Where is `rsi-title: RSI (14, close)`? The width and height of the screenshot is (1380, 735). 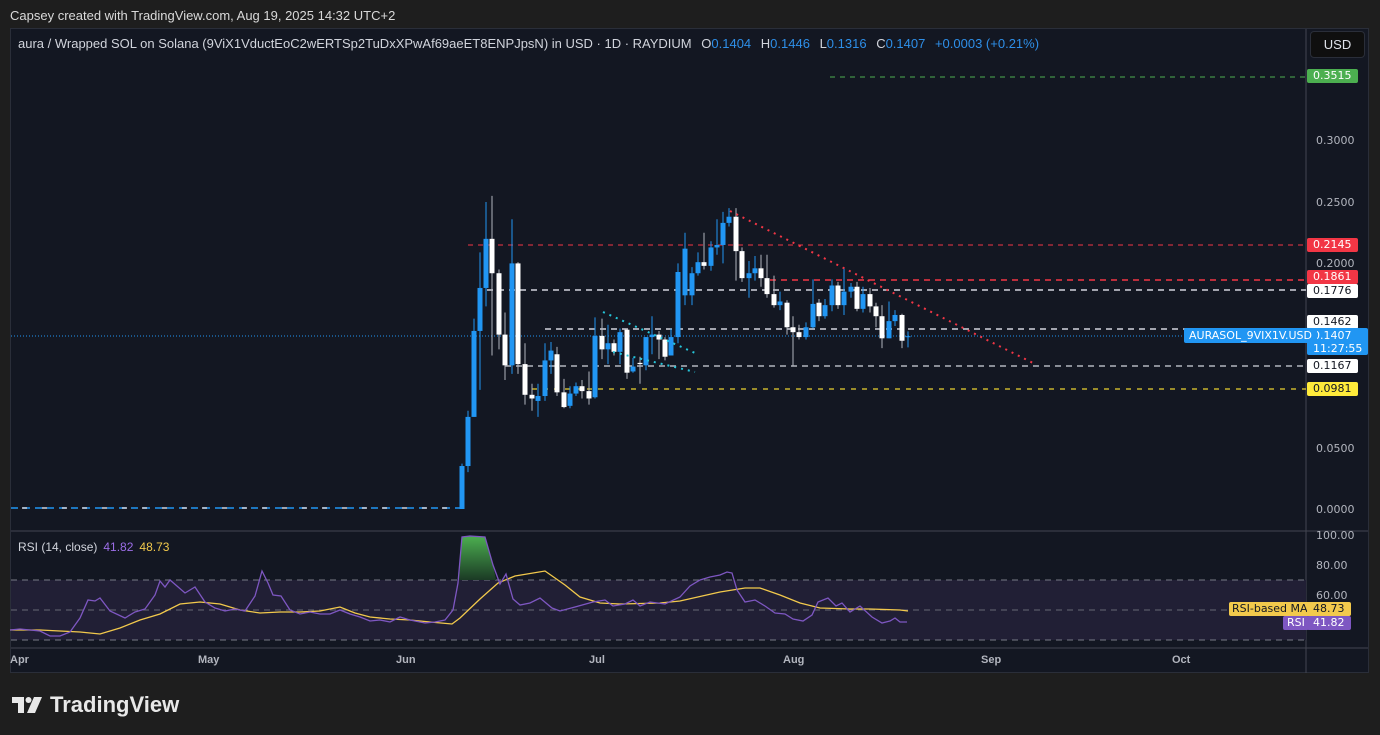 rsi-title: RSI (14, close) is located at coordinates (58, 547).